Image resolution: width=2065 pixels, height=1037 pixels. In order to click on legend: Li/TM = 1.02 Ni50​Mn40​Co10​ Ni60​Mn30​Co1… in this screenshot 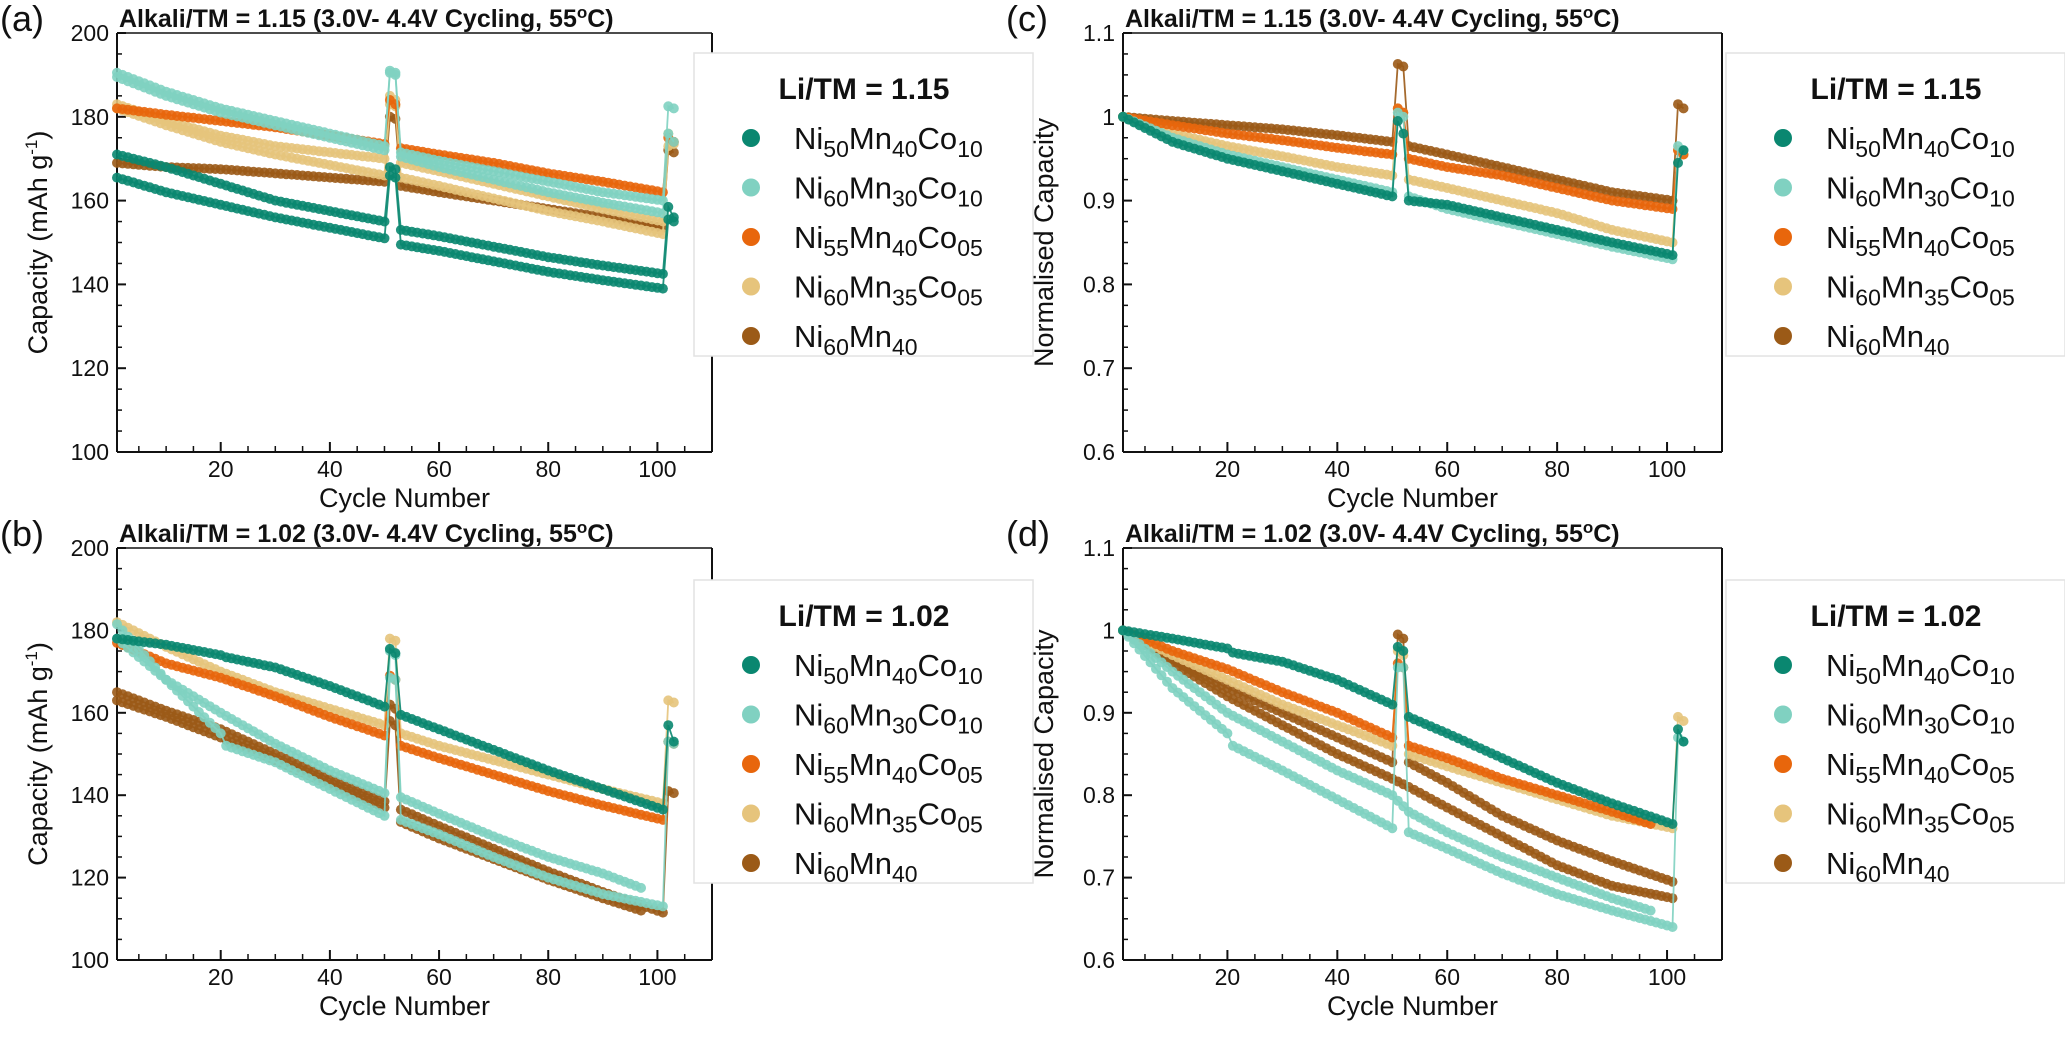, I will do `click(1895, 733)`.